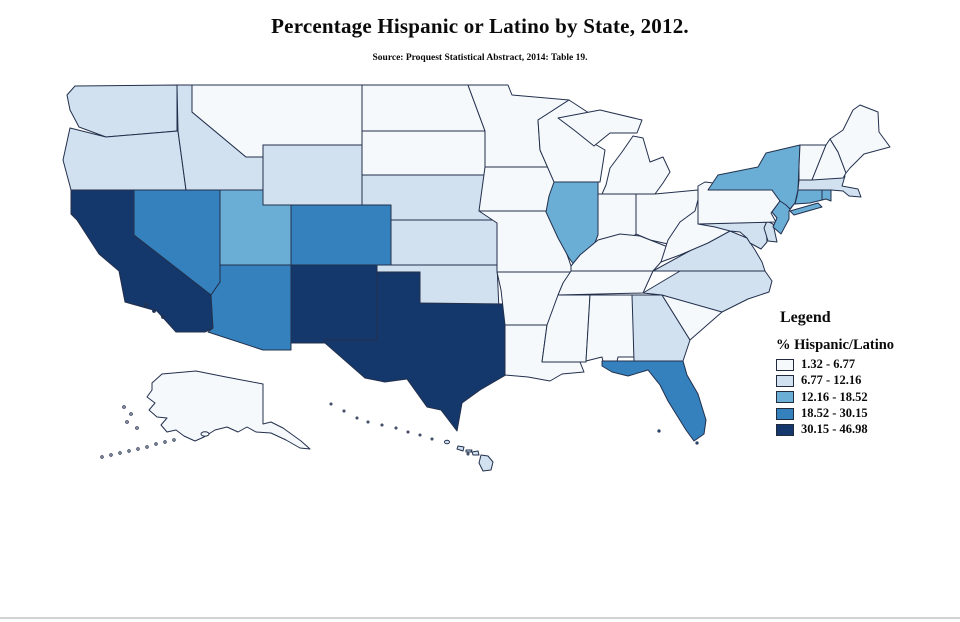 The image size is (960, 622). I want to click on legend-item-label: 1.32 - 6.77, so click(828, 364).